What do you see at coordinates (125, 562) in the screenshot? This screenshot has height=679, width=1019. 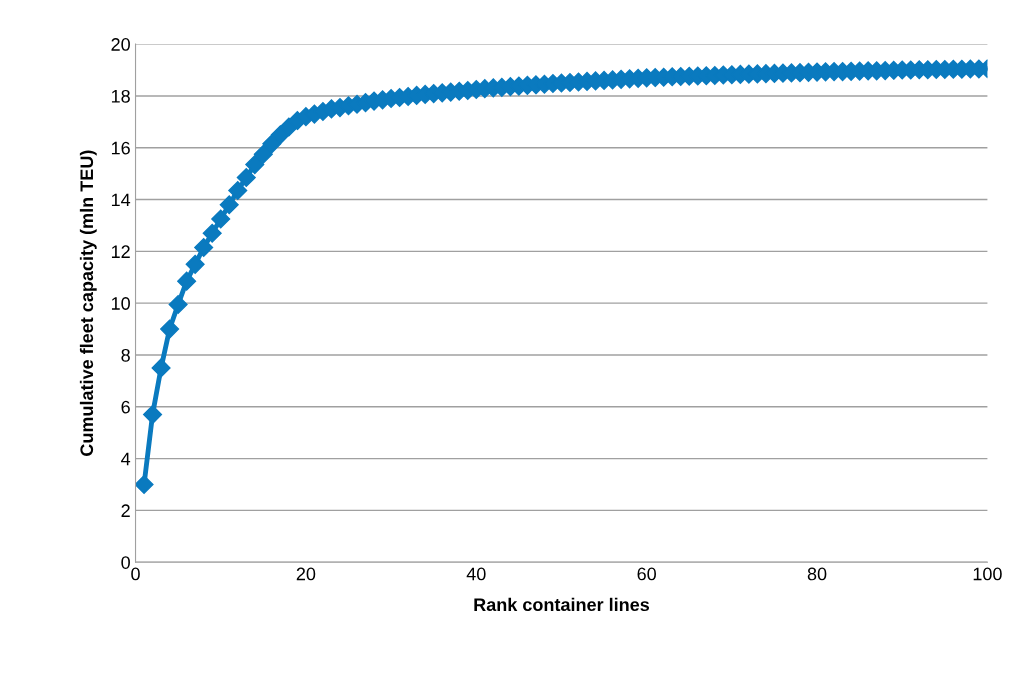 I see `y-tick-label: 0` at bounding box center [125, 562].